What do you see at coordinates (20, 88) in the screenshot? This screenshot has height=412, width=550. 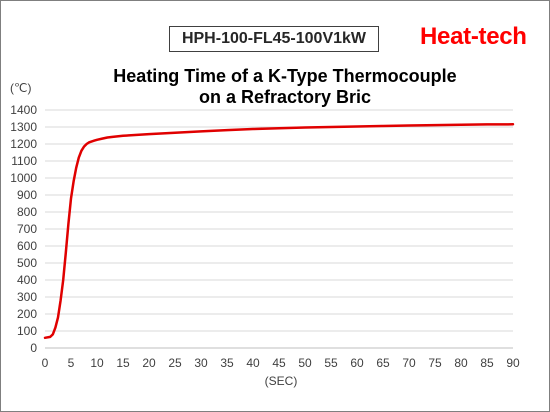 I see `y-axis-label: (℃)` at bounding box center [20, 88].